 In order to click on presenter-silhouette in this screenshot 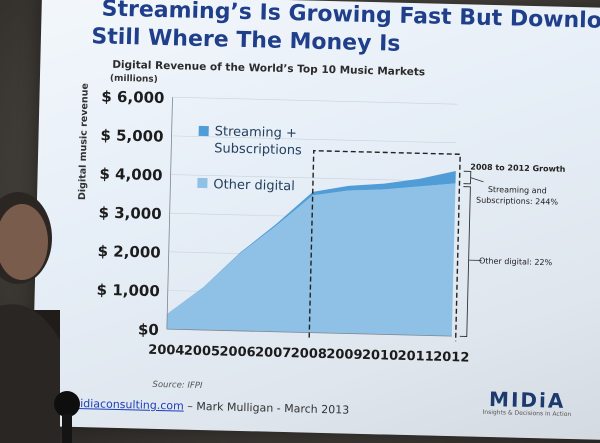, I will do `click(30, 317)`.